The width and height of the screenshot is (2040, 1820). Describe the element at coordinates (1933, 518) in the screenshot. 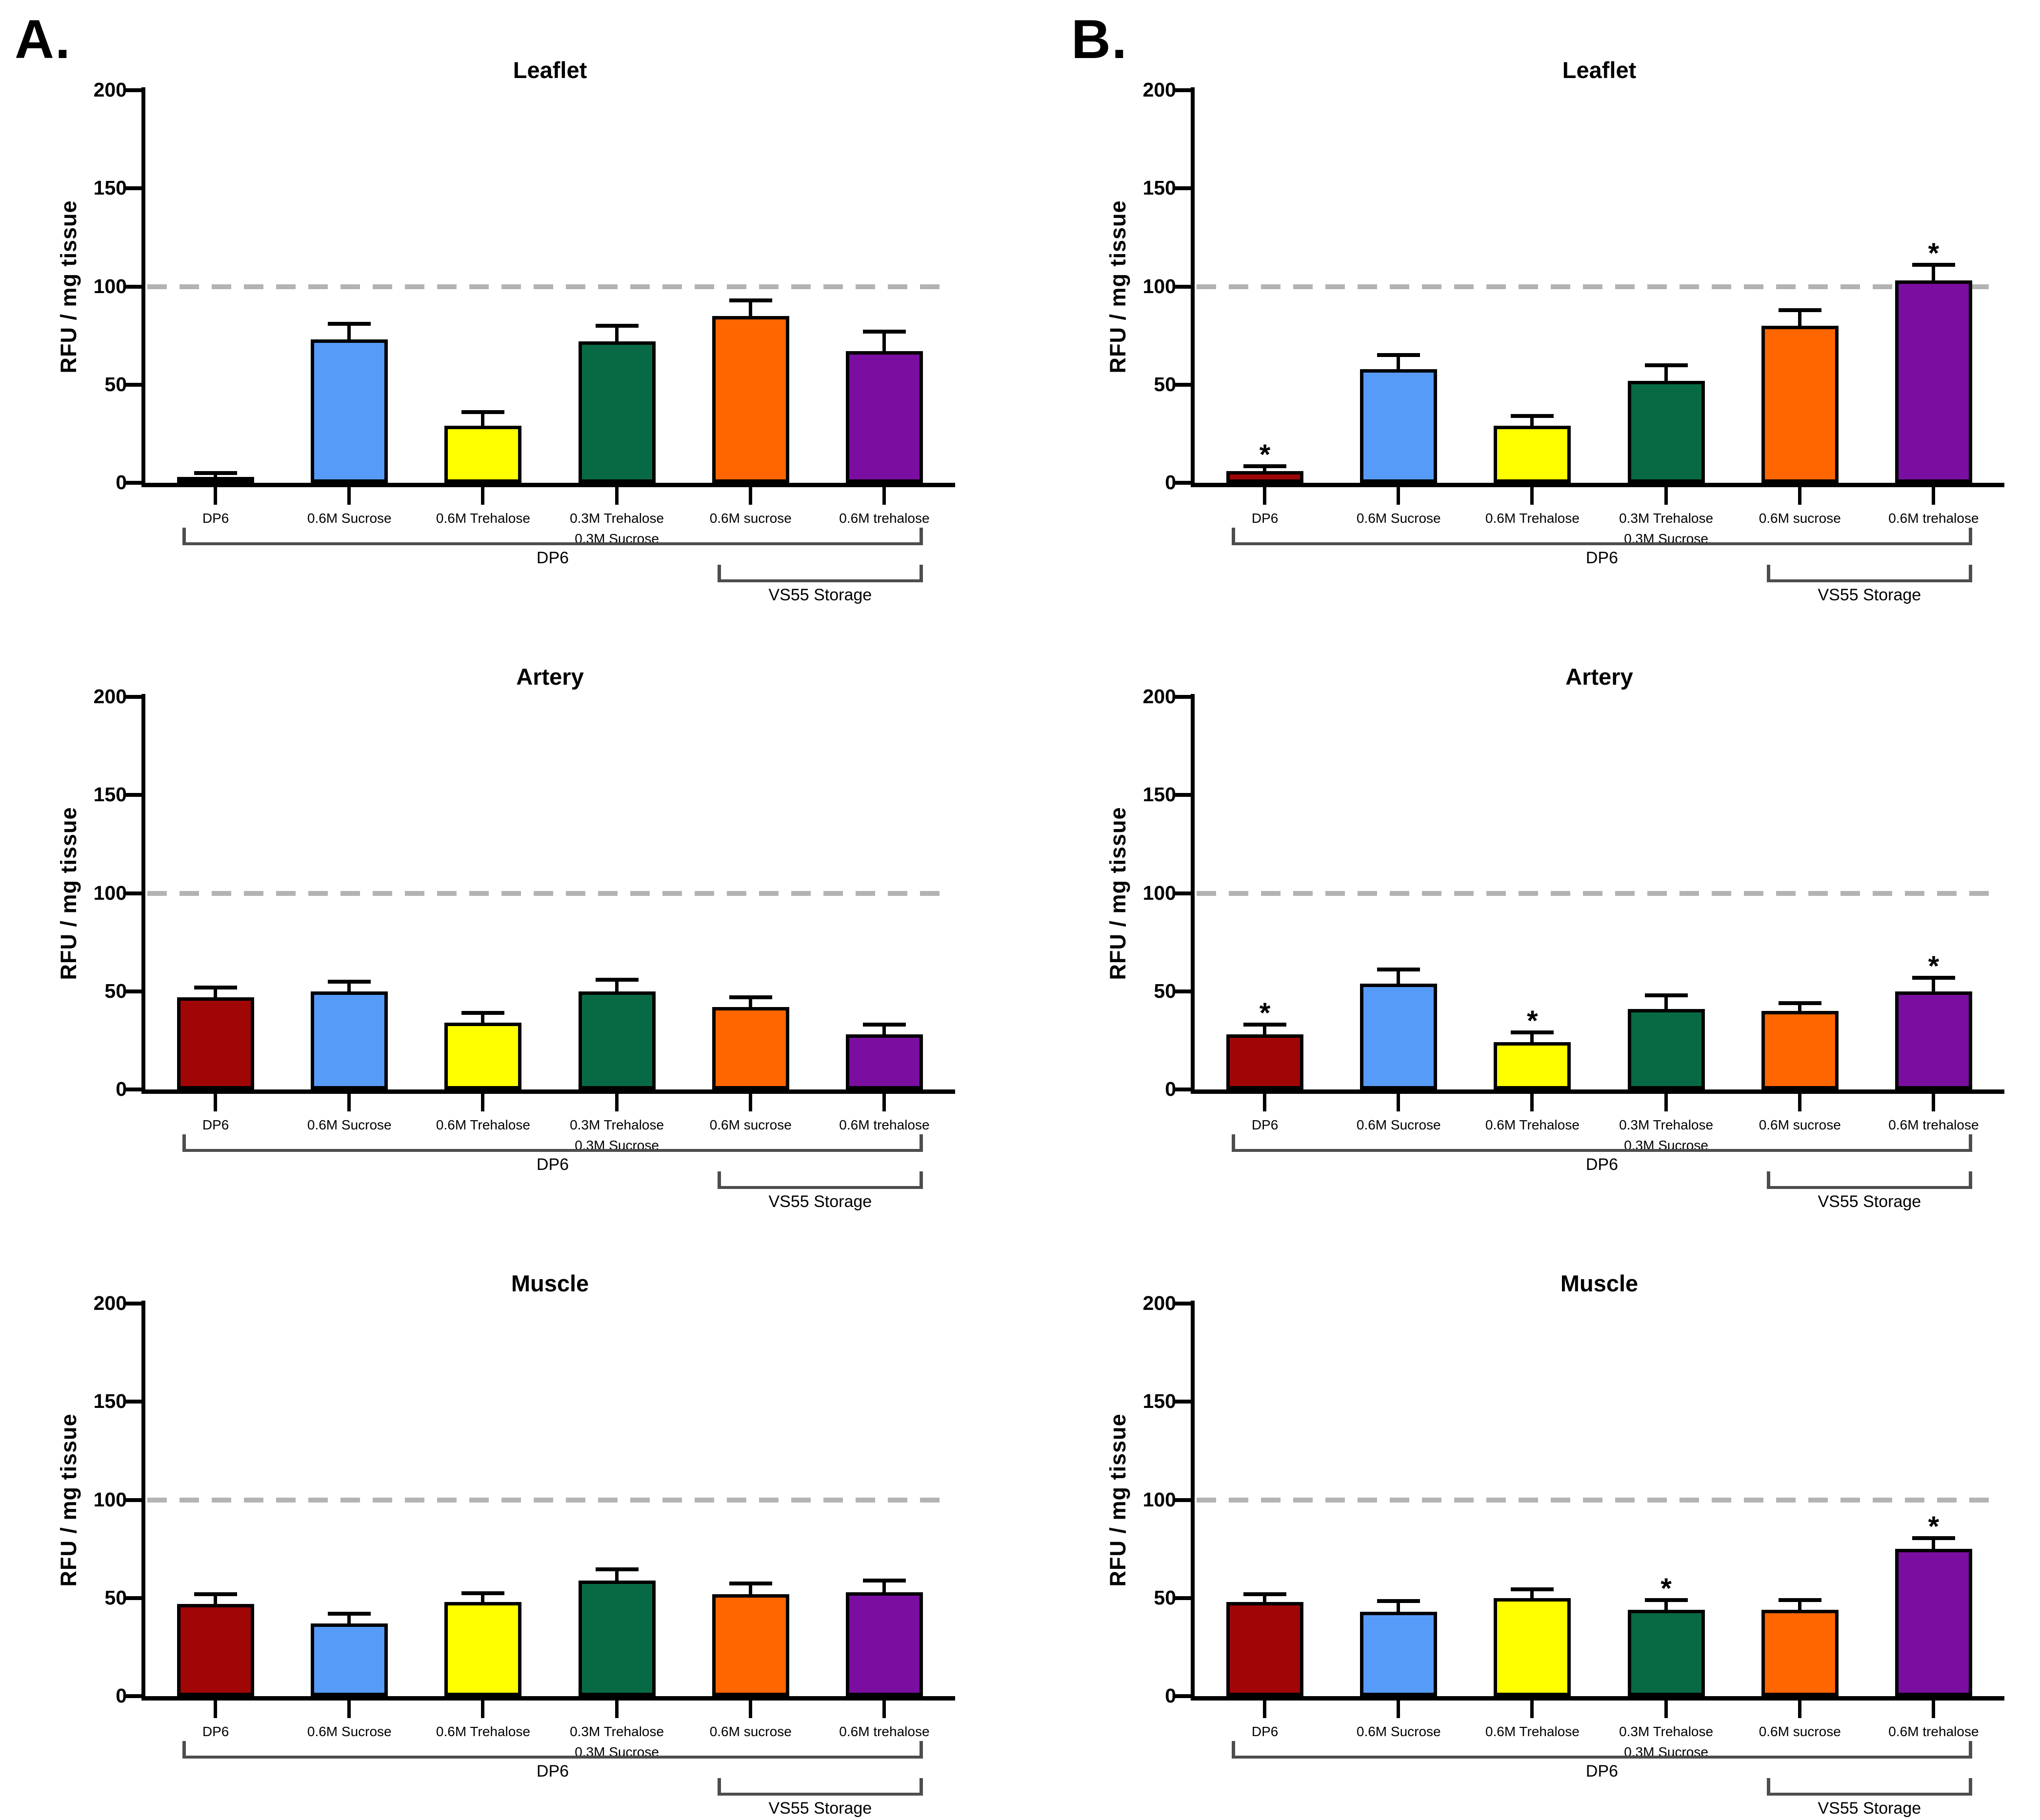

I see `x-tick-label: 0.6M trehalose` at that location.